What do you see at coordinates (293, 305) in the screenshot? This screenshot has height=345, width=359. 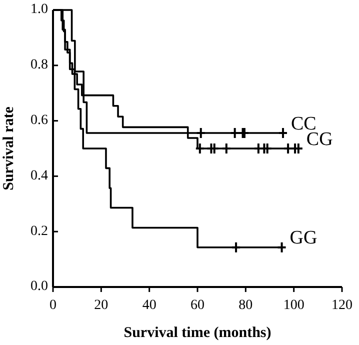 I see `x-tick-label: 100` at bounding box center [293, 305].